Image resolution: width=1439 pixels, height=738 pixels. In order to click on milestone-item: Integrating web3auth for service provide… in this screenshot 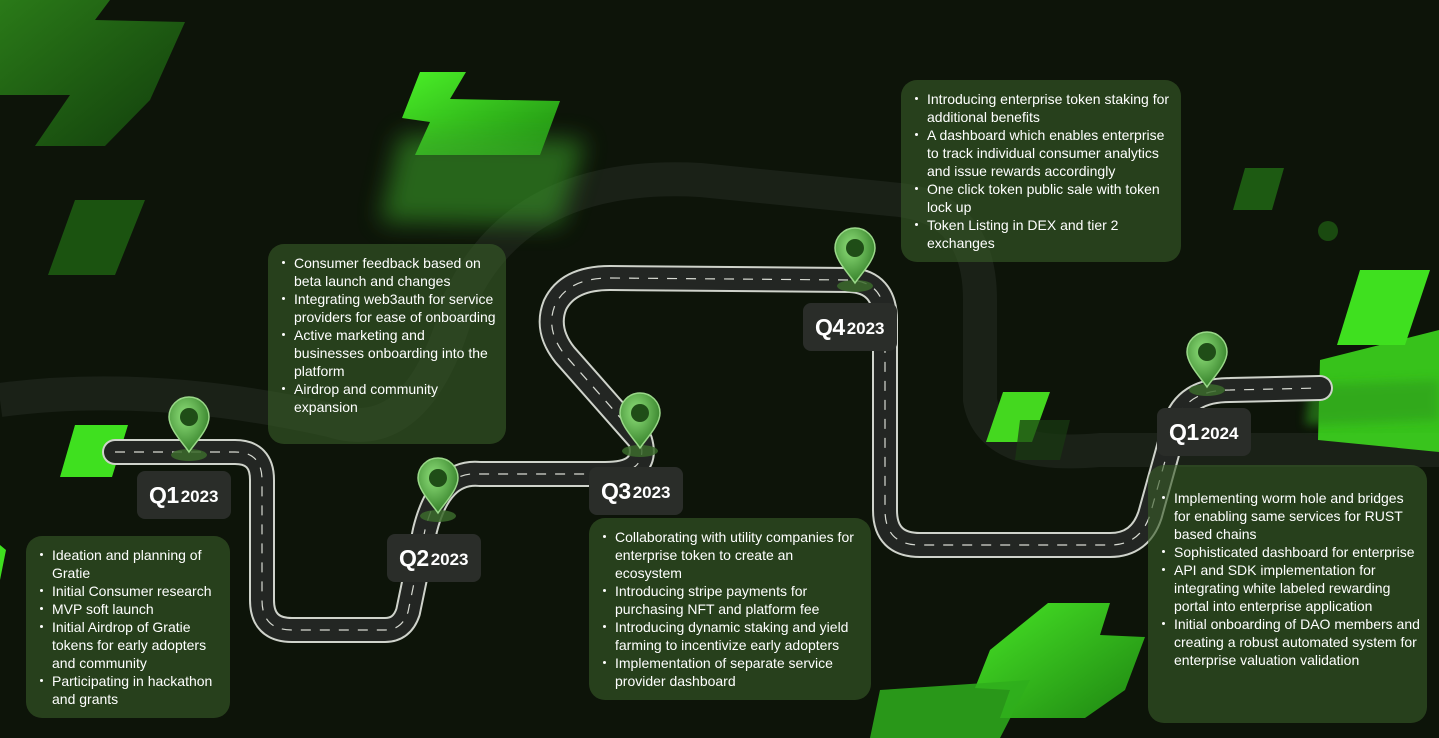, I will do `click(389, 308)`.